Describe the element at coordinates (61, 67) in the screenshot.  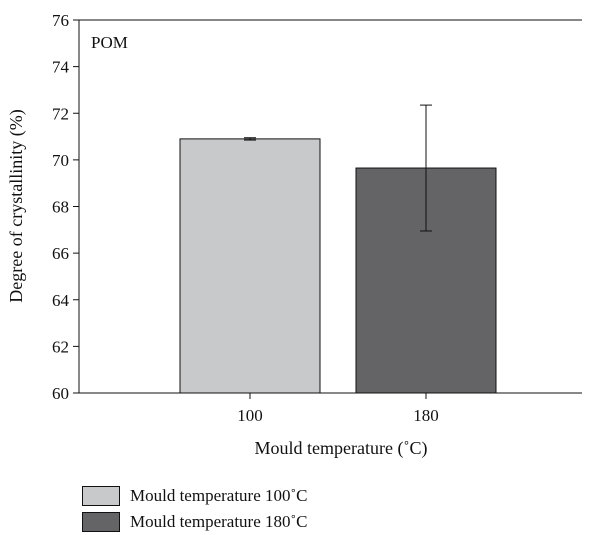
I see `y-tick-label-7: 74` at that location.